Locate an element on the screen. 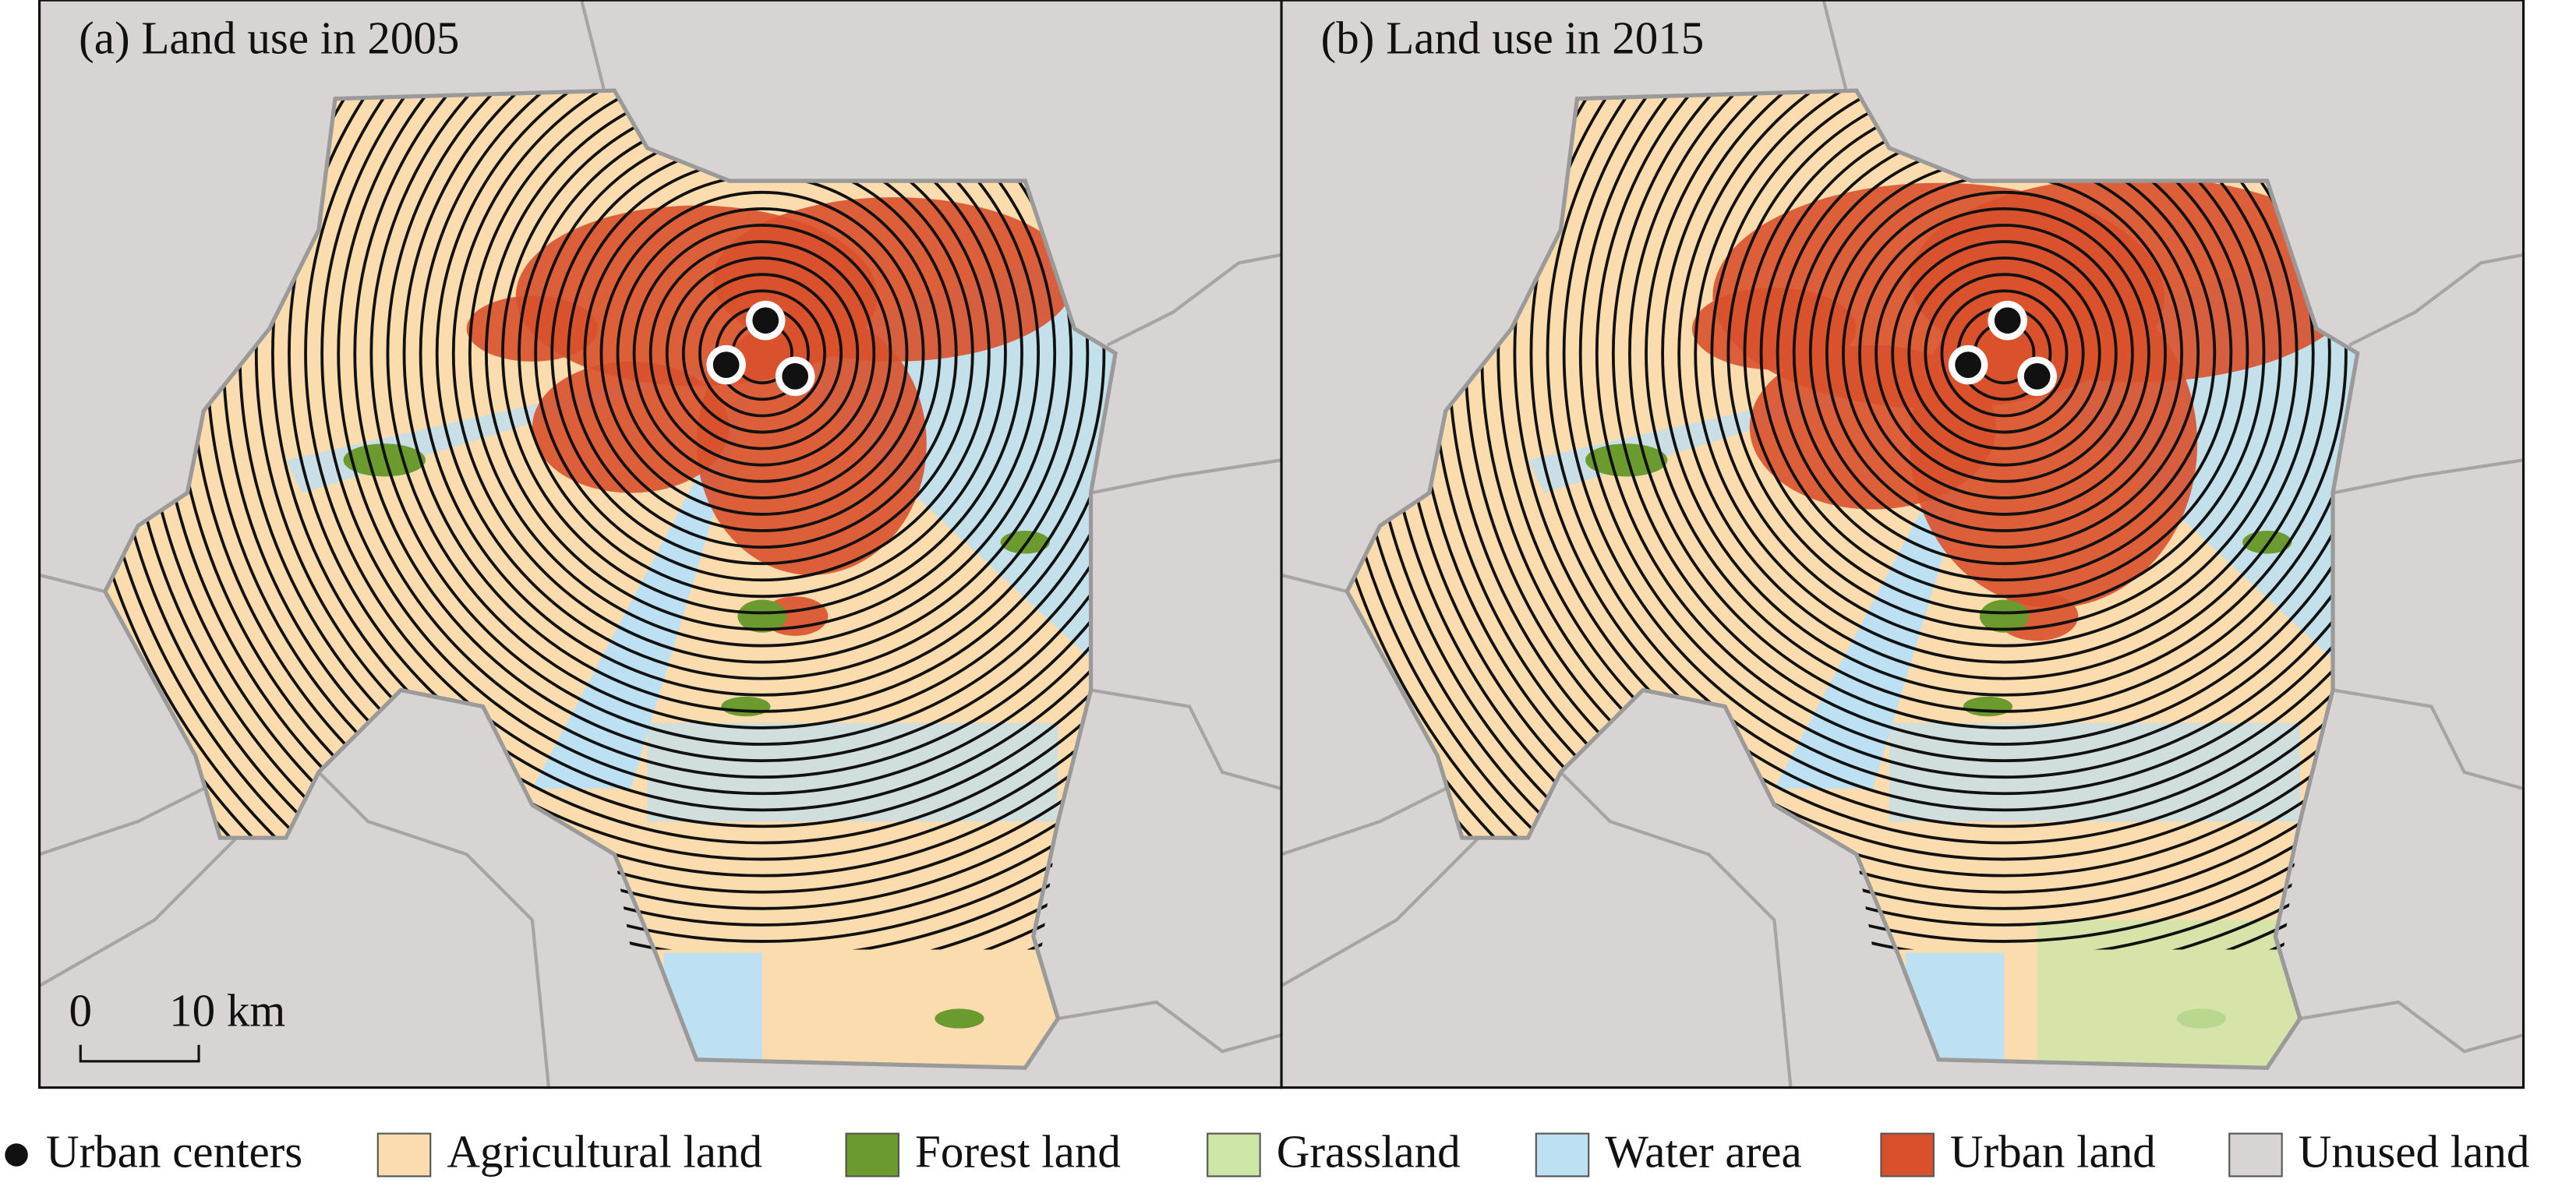 The height and width of the screenshot is (1183, 2576). legend-item: Forest land is located at coordinates (983, 1152).